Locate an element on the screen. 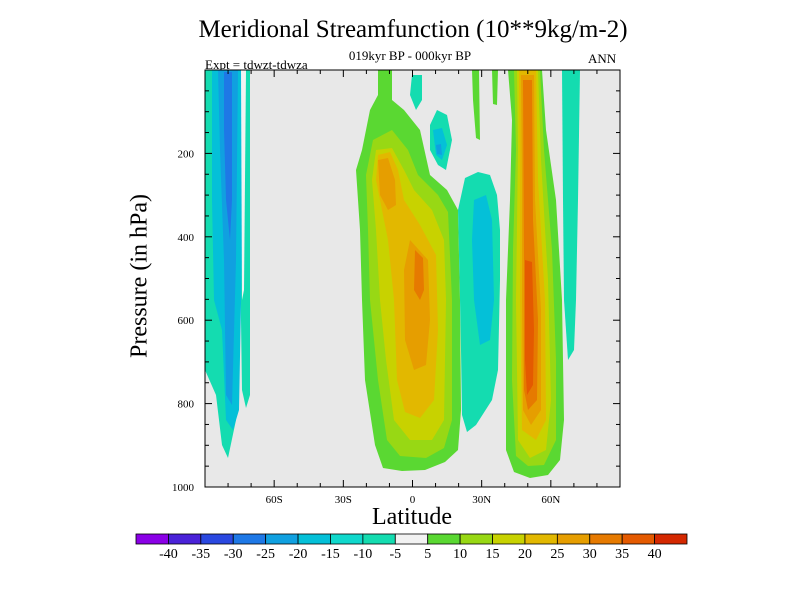  y-tick-label: 1000 is located at coordinates (183, 488).